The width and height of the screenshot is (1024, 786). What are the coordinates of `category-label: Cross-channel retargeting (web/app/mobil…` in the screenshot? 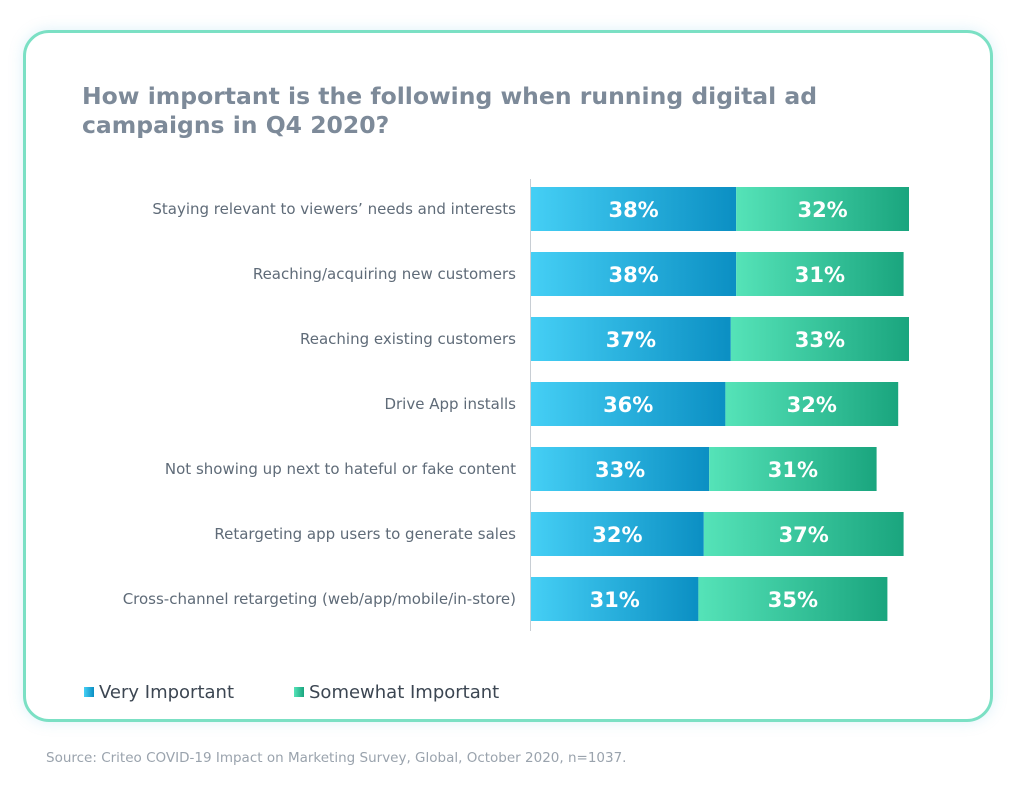 It's located at (319, 599).